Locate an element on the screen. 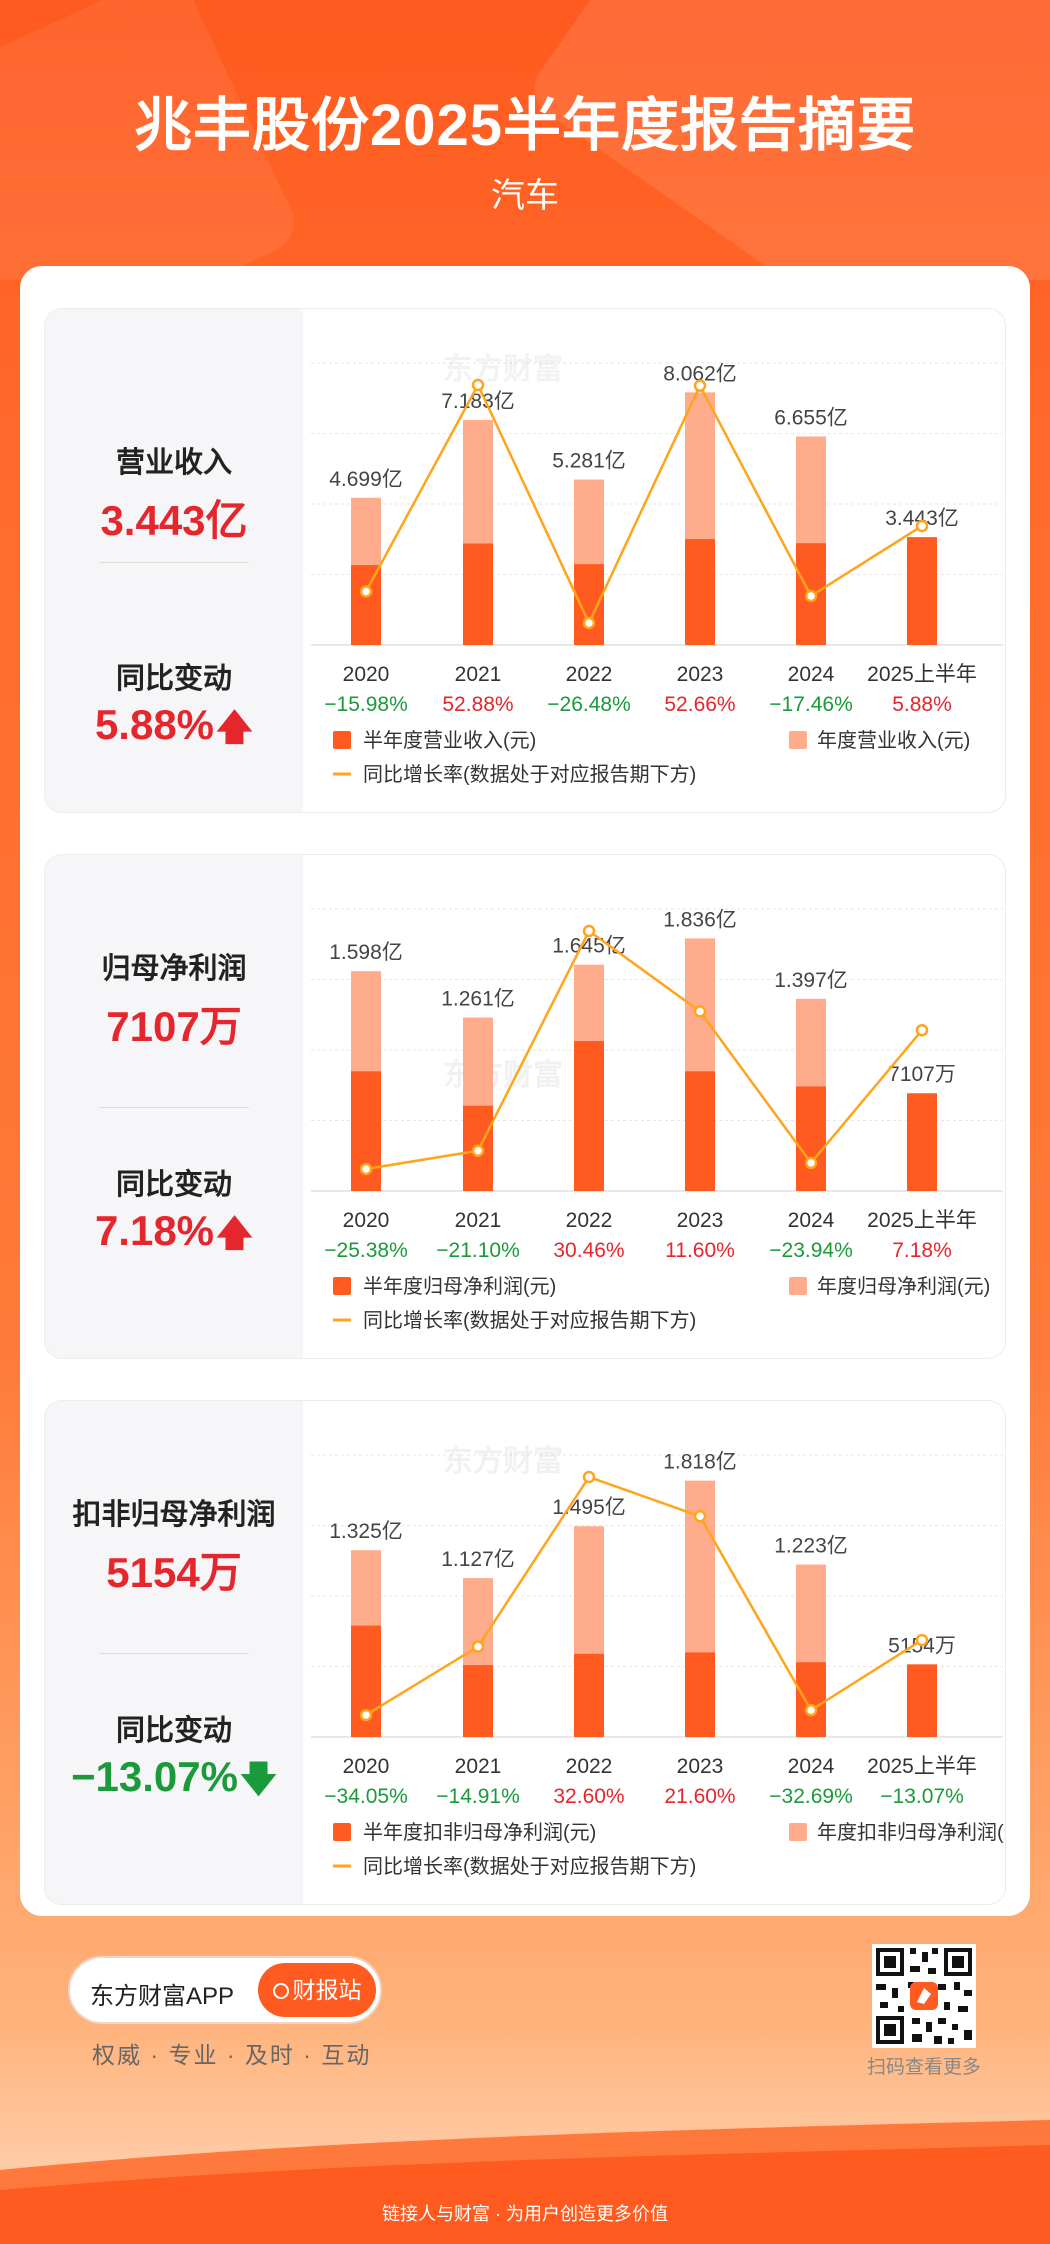  bar-value-label: 1.325亿 is located at coordinates (366, 1531).